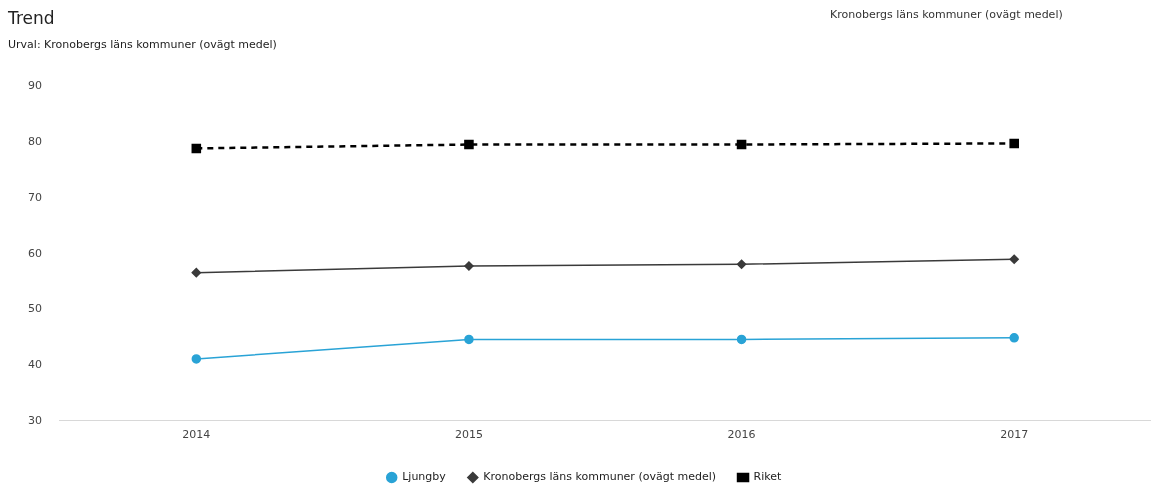 This screenshot has width=1158, height=493. Describe the element at coordinates (35, 86) in the screenshot. I see `y-tick-label: 90` at that location.